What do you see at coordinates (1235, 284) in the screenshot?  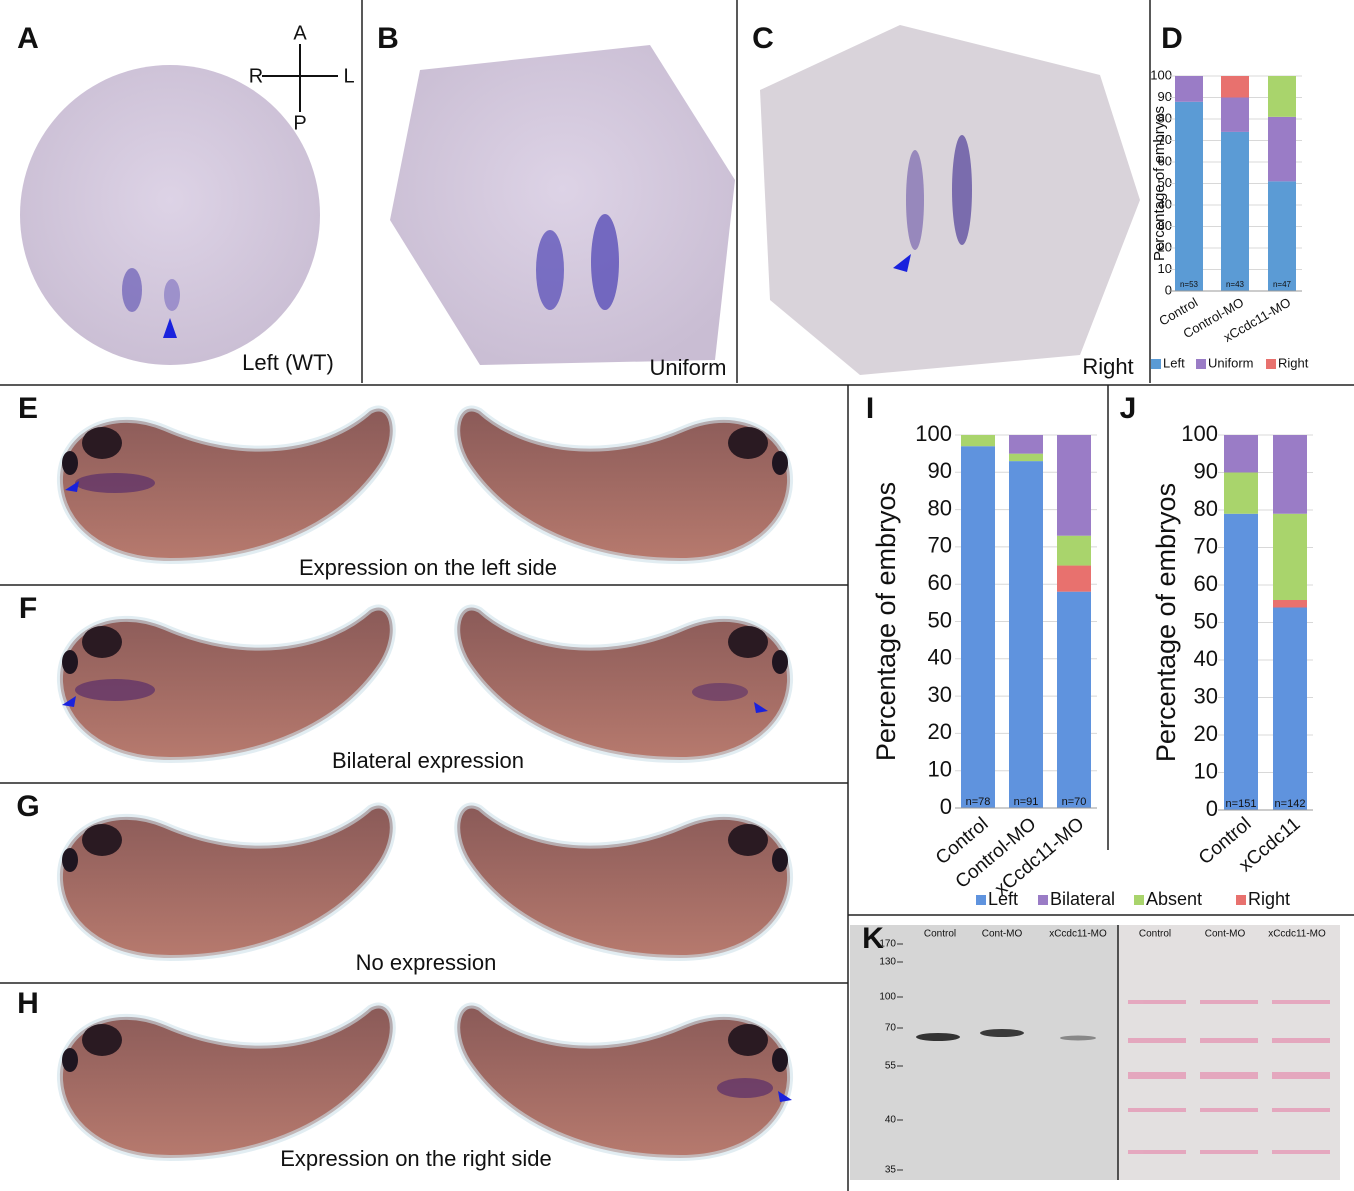 I see `n-label: n=43` at bounding box center [1235, 284].